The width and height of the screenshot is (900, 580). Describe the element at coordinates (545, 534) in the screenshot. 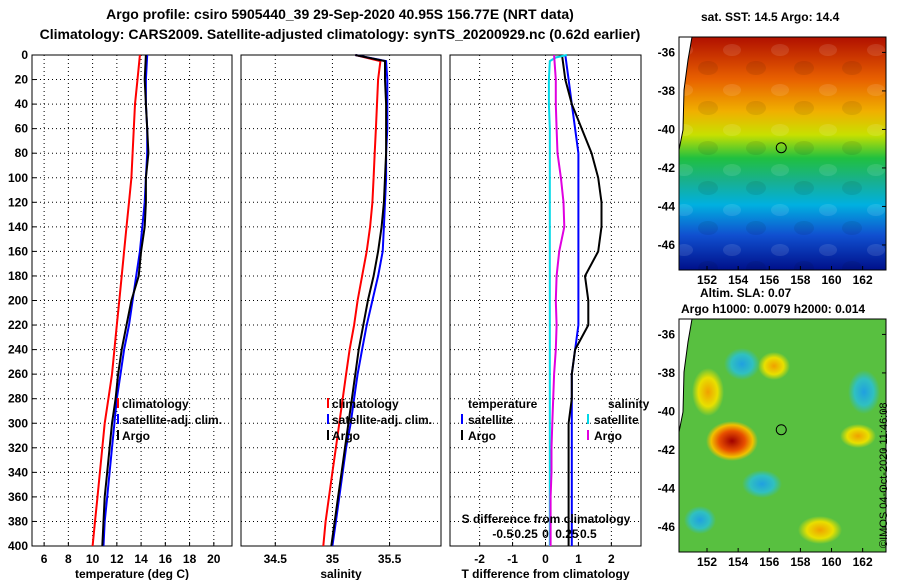

I see `diff-secondary-tick-label: 0` at that location.